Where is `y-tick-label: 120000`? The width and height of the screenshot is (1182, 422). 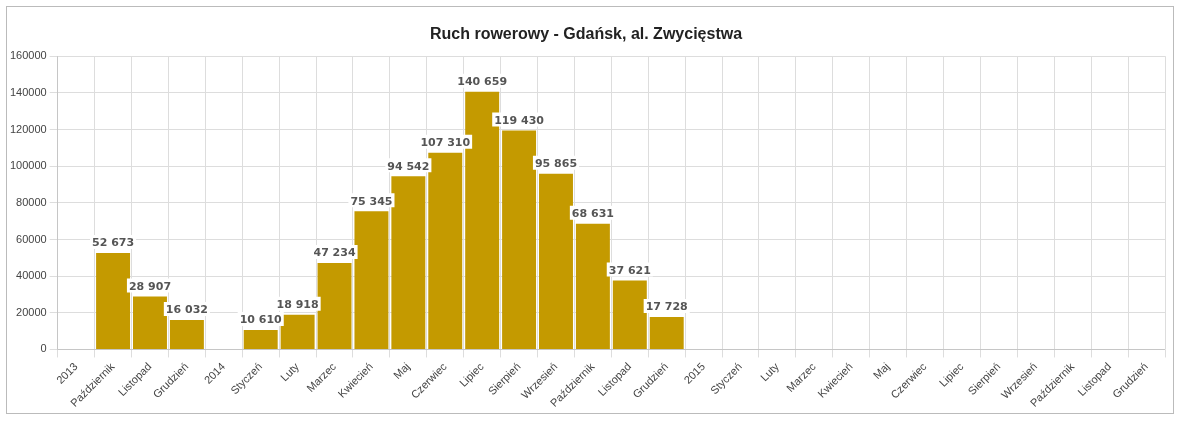 y-tick-label: 120000 is located at coordinates (28, 128).